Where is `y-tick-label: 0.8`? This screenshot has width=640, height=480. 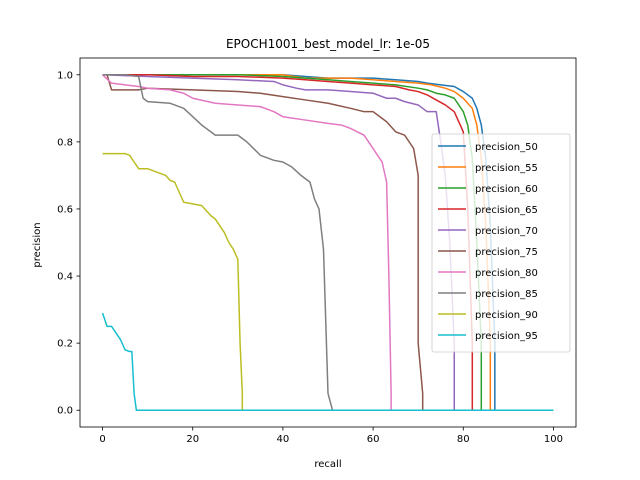 y-tick-label: 0.8 is located at coordinates (65, 142).